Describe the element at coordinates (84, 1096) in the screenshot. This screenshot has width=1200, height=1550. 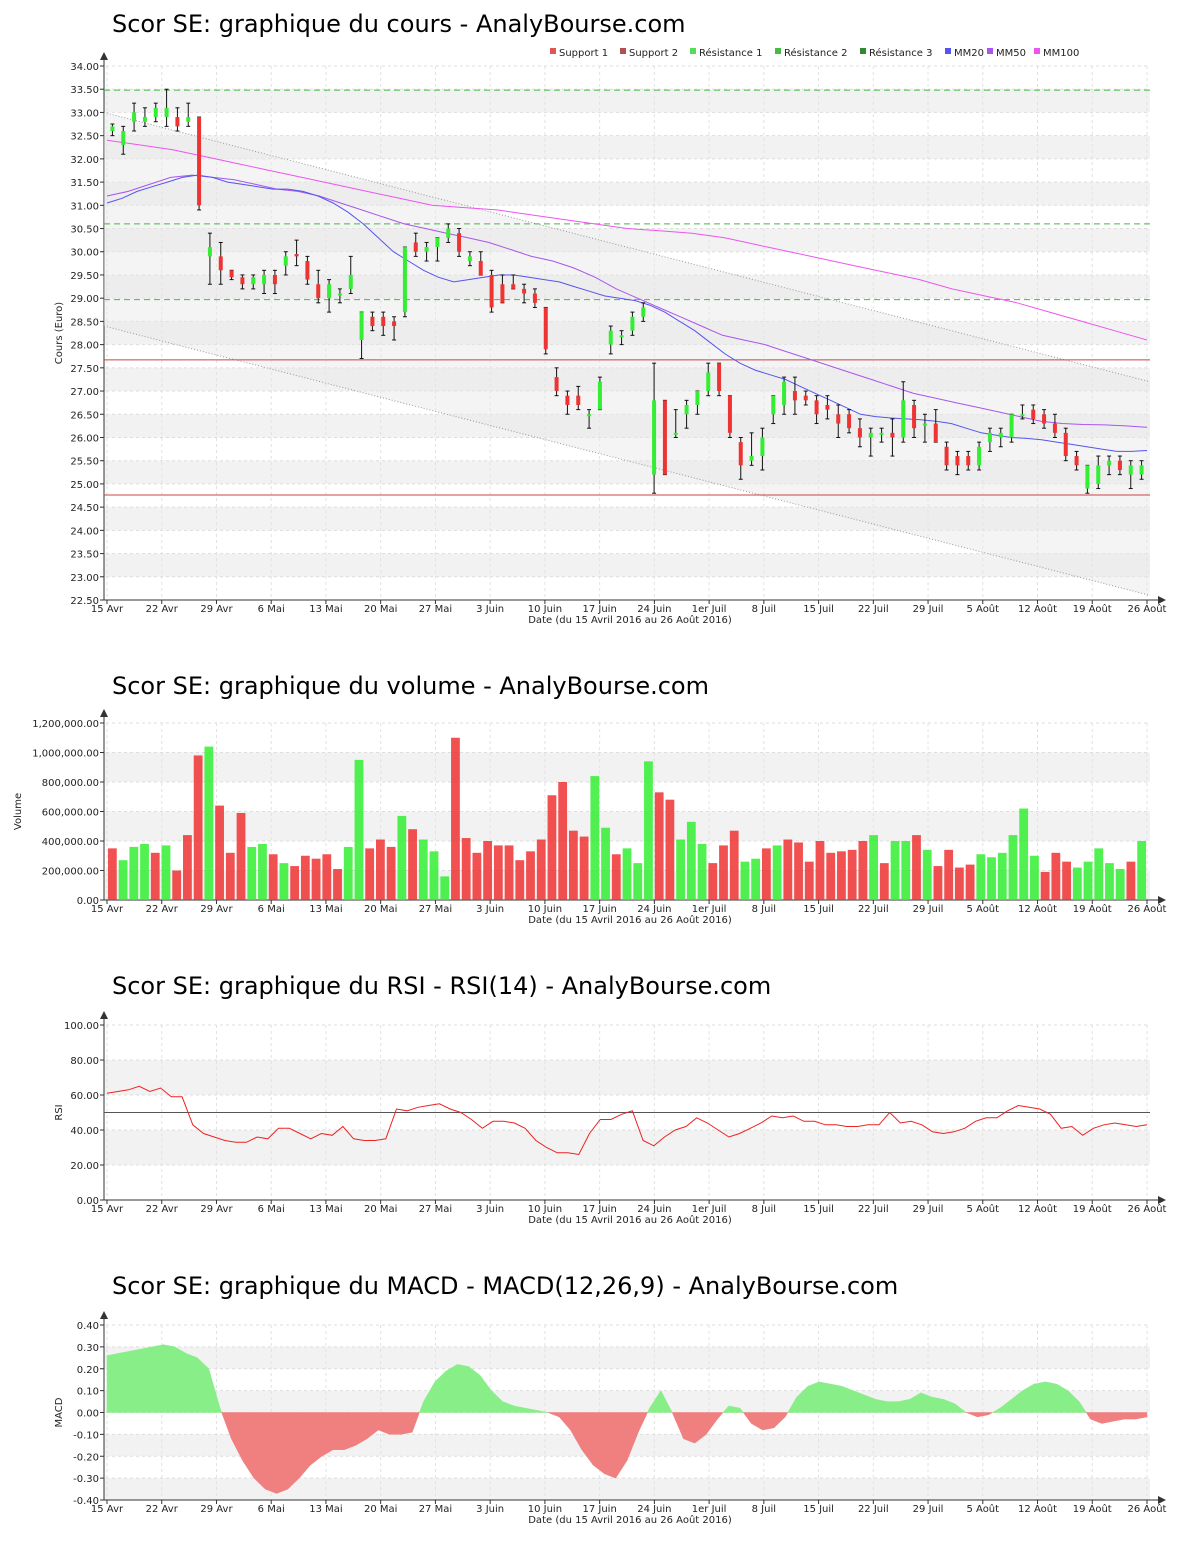
I see `y-tick-label: 60.00` at that location.